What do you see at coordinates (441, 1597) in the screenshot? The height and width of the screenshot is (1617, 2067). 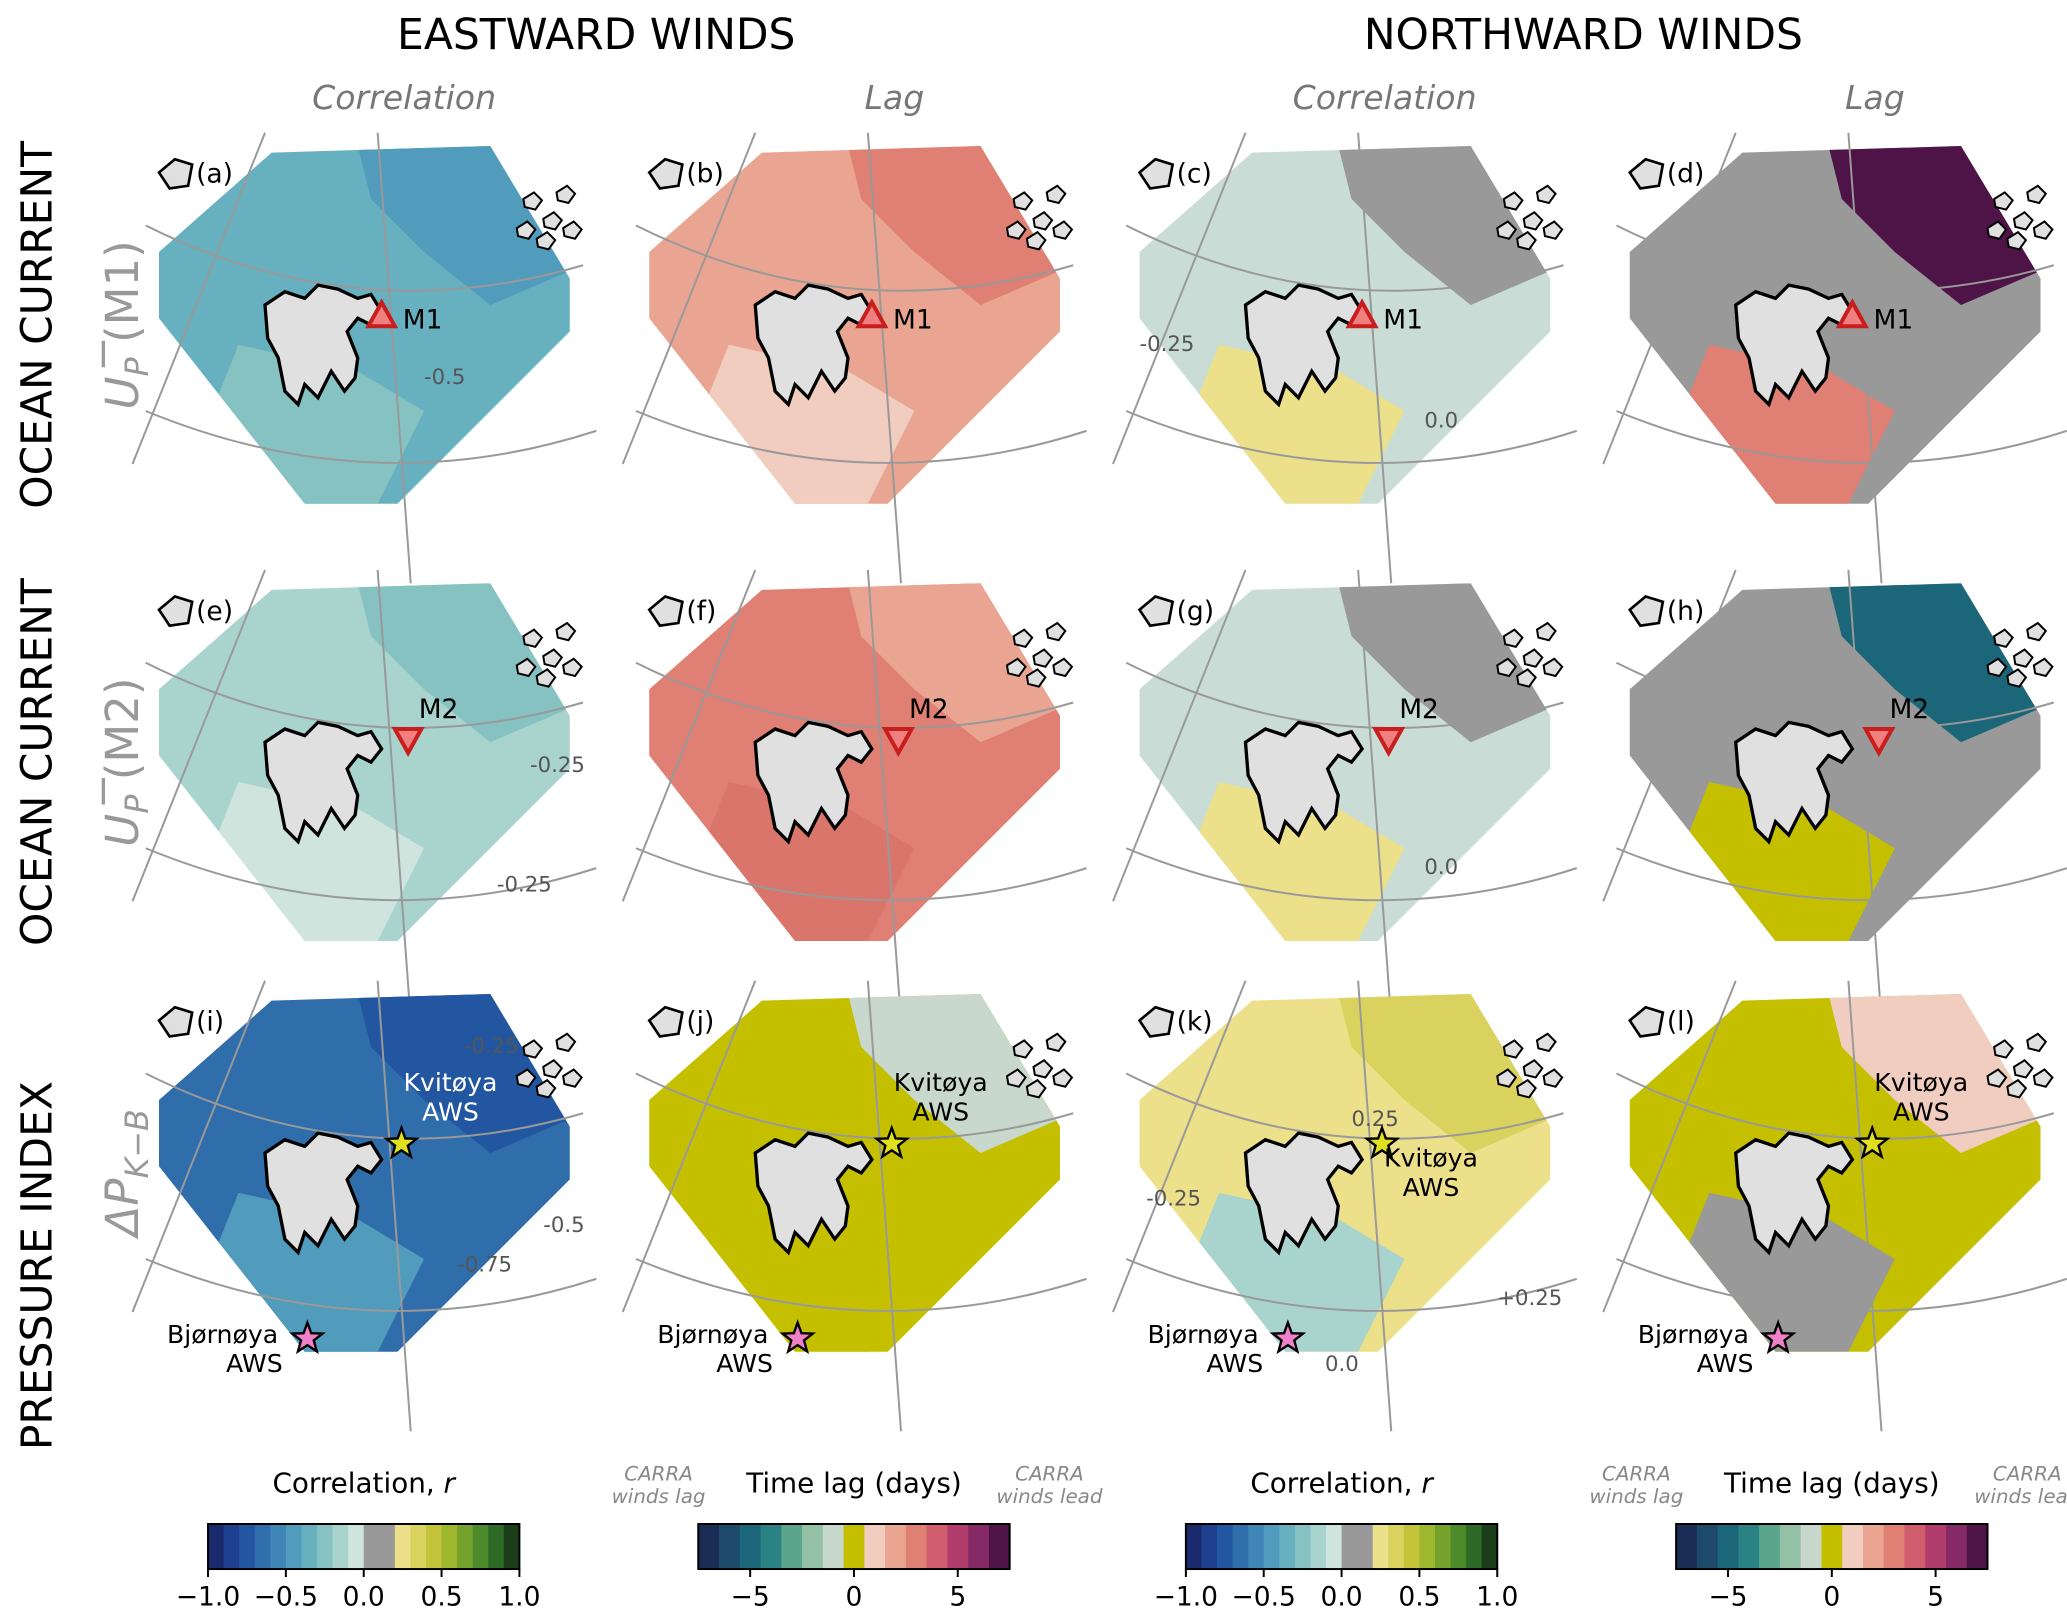 I see `colorbar-tick-label: 0.5` at bounding box center [441, 1597].